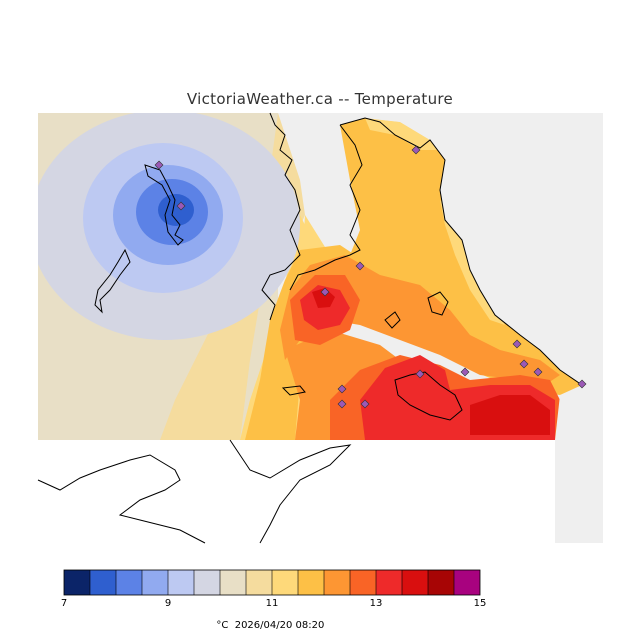 The image size is (640, 640). I want to click on map-title: VictoriaWeather.ca -- Temperature, so click(320, 99).